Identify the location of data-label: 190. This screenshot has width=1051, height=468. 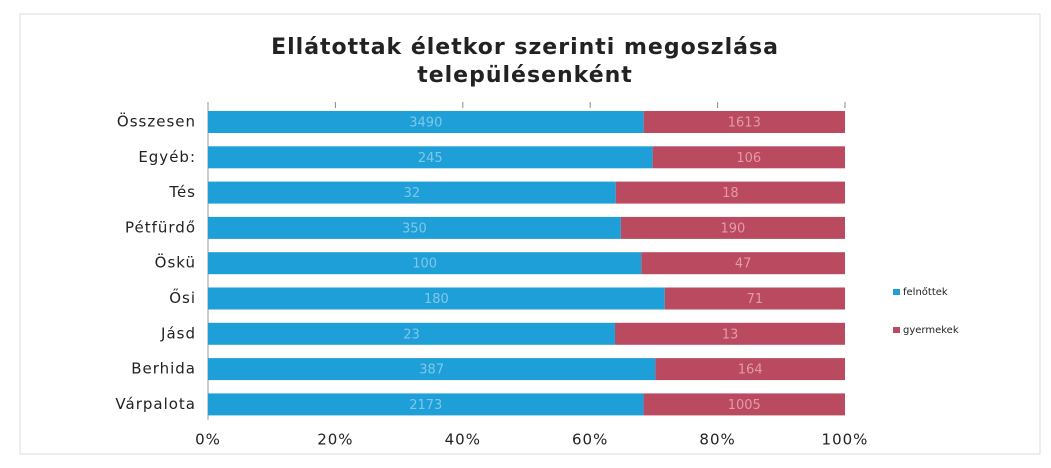
(733, 228).